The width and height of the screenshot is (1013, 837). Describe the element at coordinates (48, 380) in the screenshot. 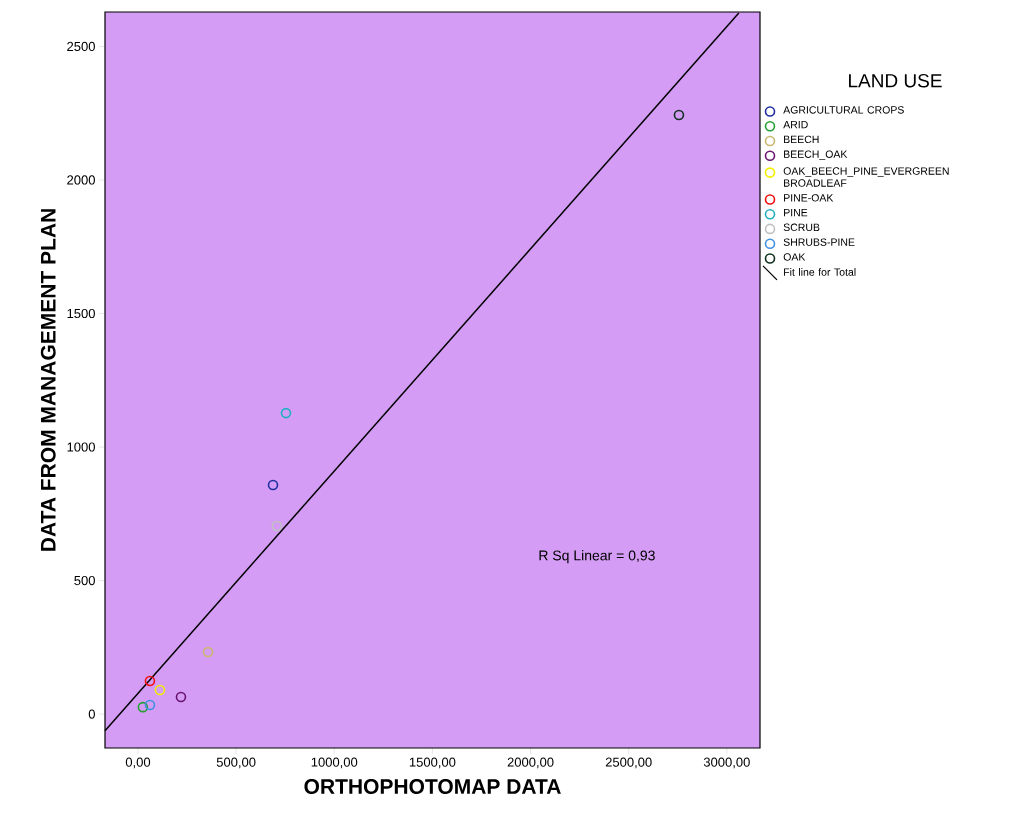

I see `y-axis-title: DATA FROM MANAGEMENT PLAN` at that location.